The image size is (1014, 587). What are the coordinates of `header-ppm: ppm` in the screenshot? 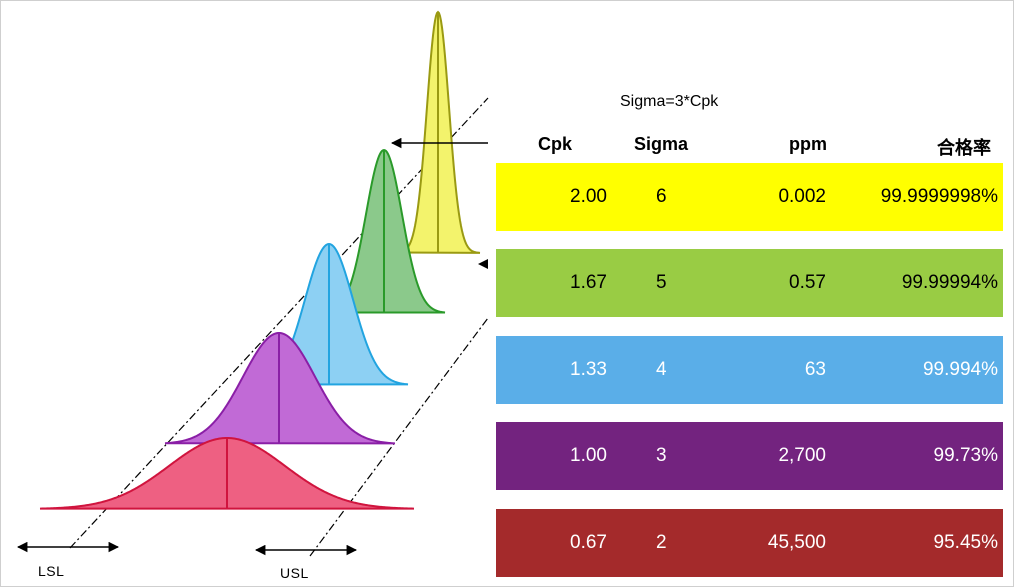 It's located at (808, 144).